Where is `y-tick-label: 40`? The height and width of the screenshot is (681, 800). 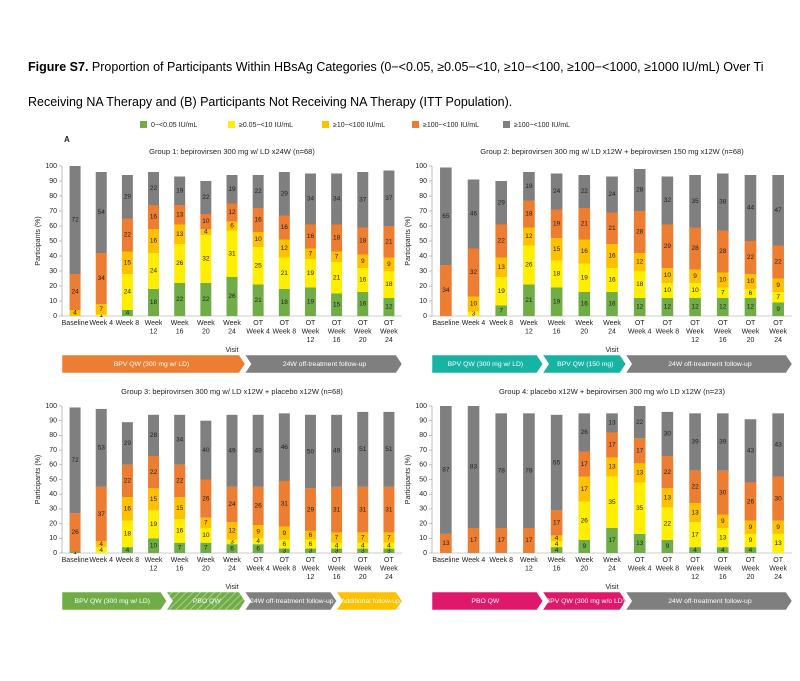
y-tick-label: 40 is located at coordinates (53, 494).